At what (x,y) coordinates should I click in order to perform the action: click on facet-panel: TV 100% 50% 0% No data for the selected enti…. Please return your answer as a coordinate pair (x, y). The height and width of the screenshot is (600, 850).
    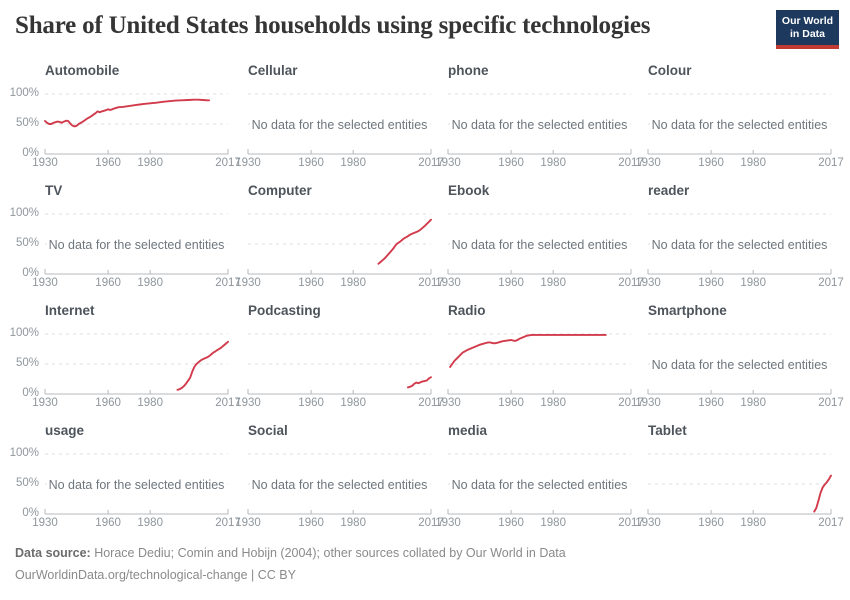
    Looking at the image, I should click on (125, 237).